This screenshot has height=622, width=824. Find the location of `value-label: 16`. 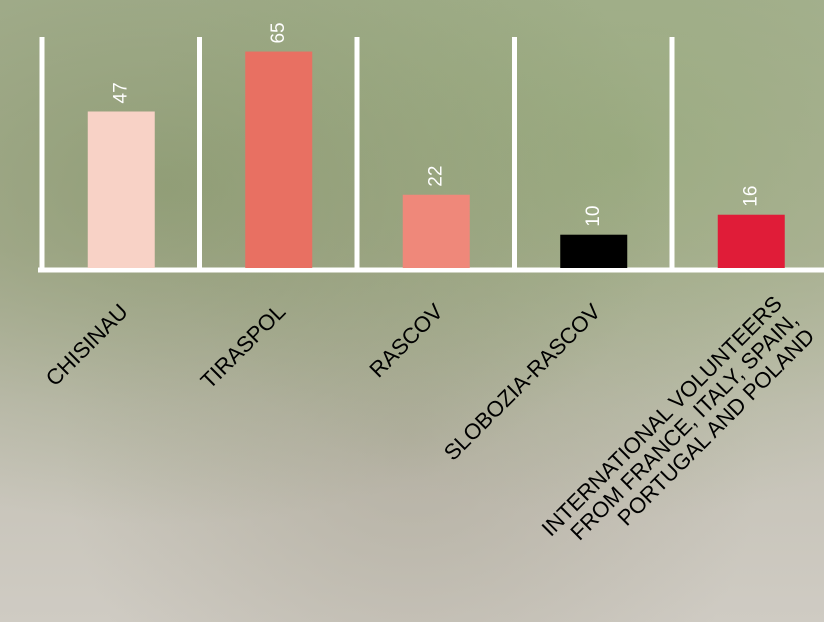

value-label: 16 is located at coordinates (750, 196).